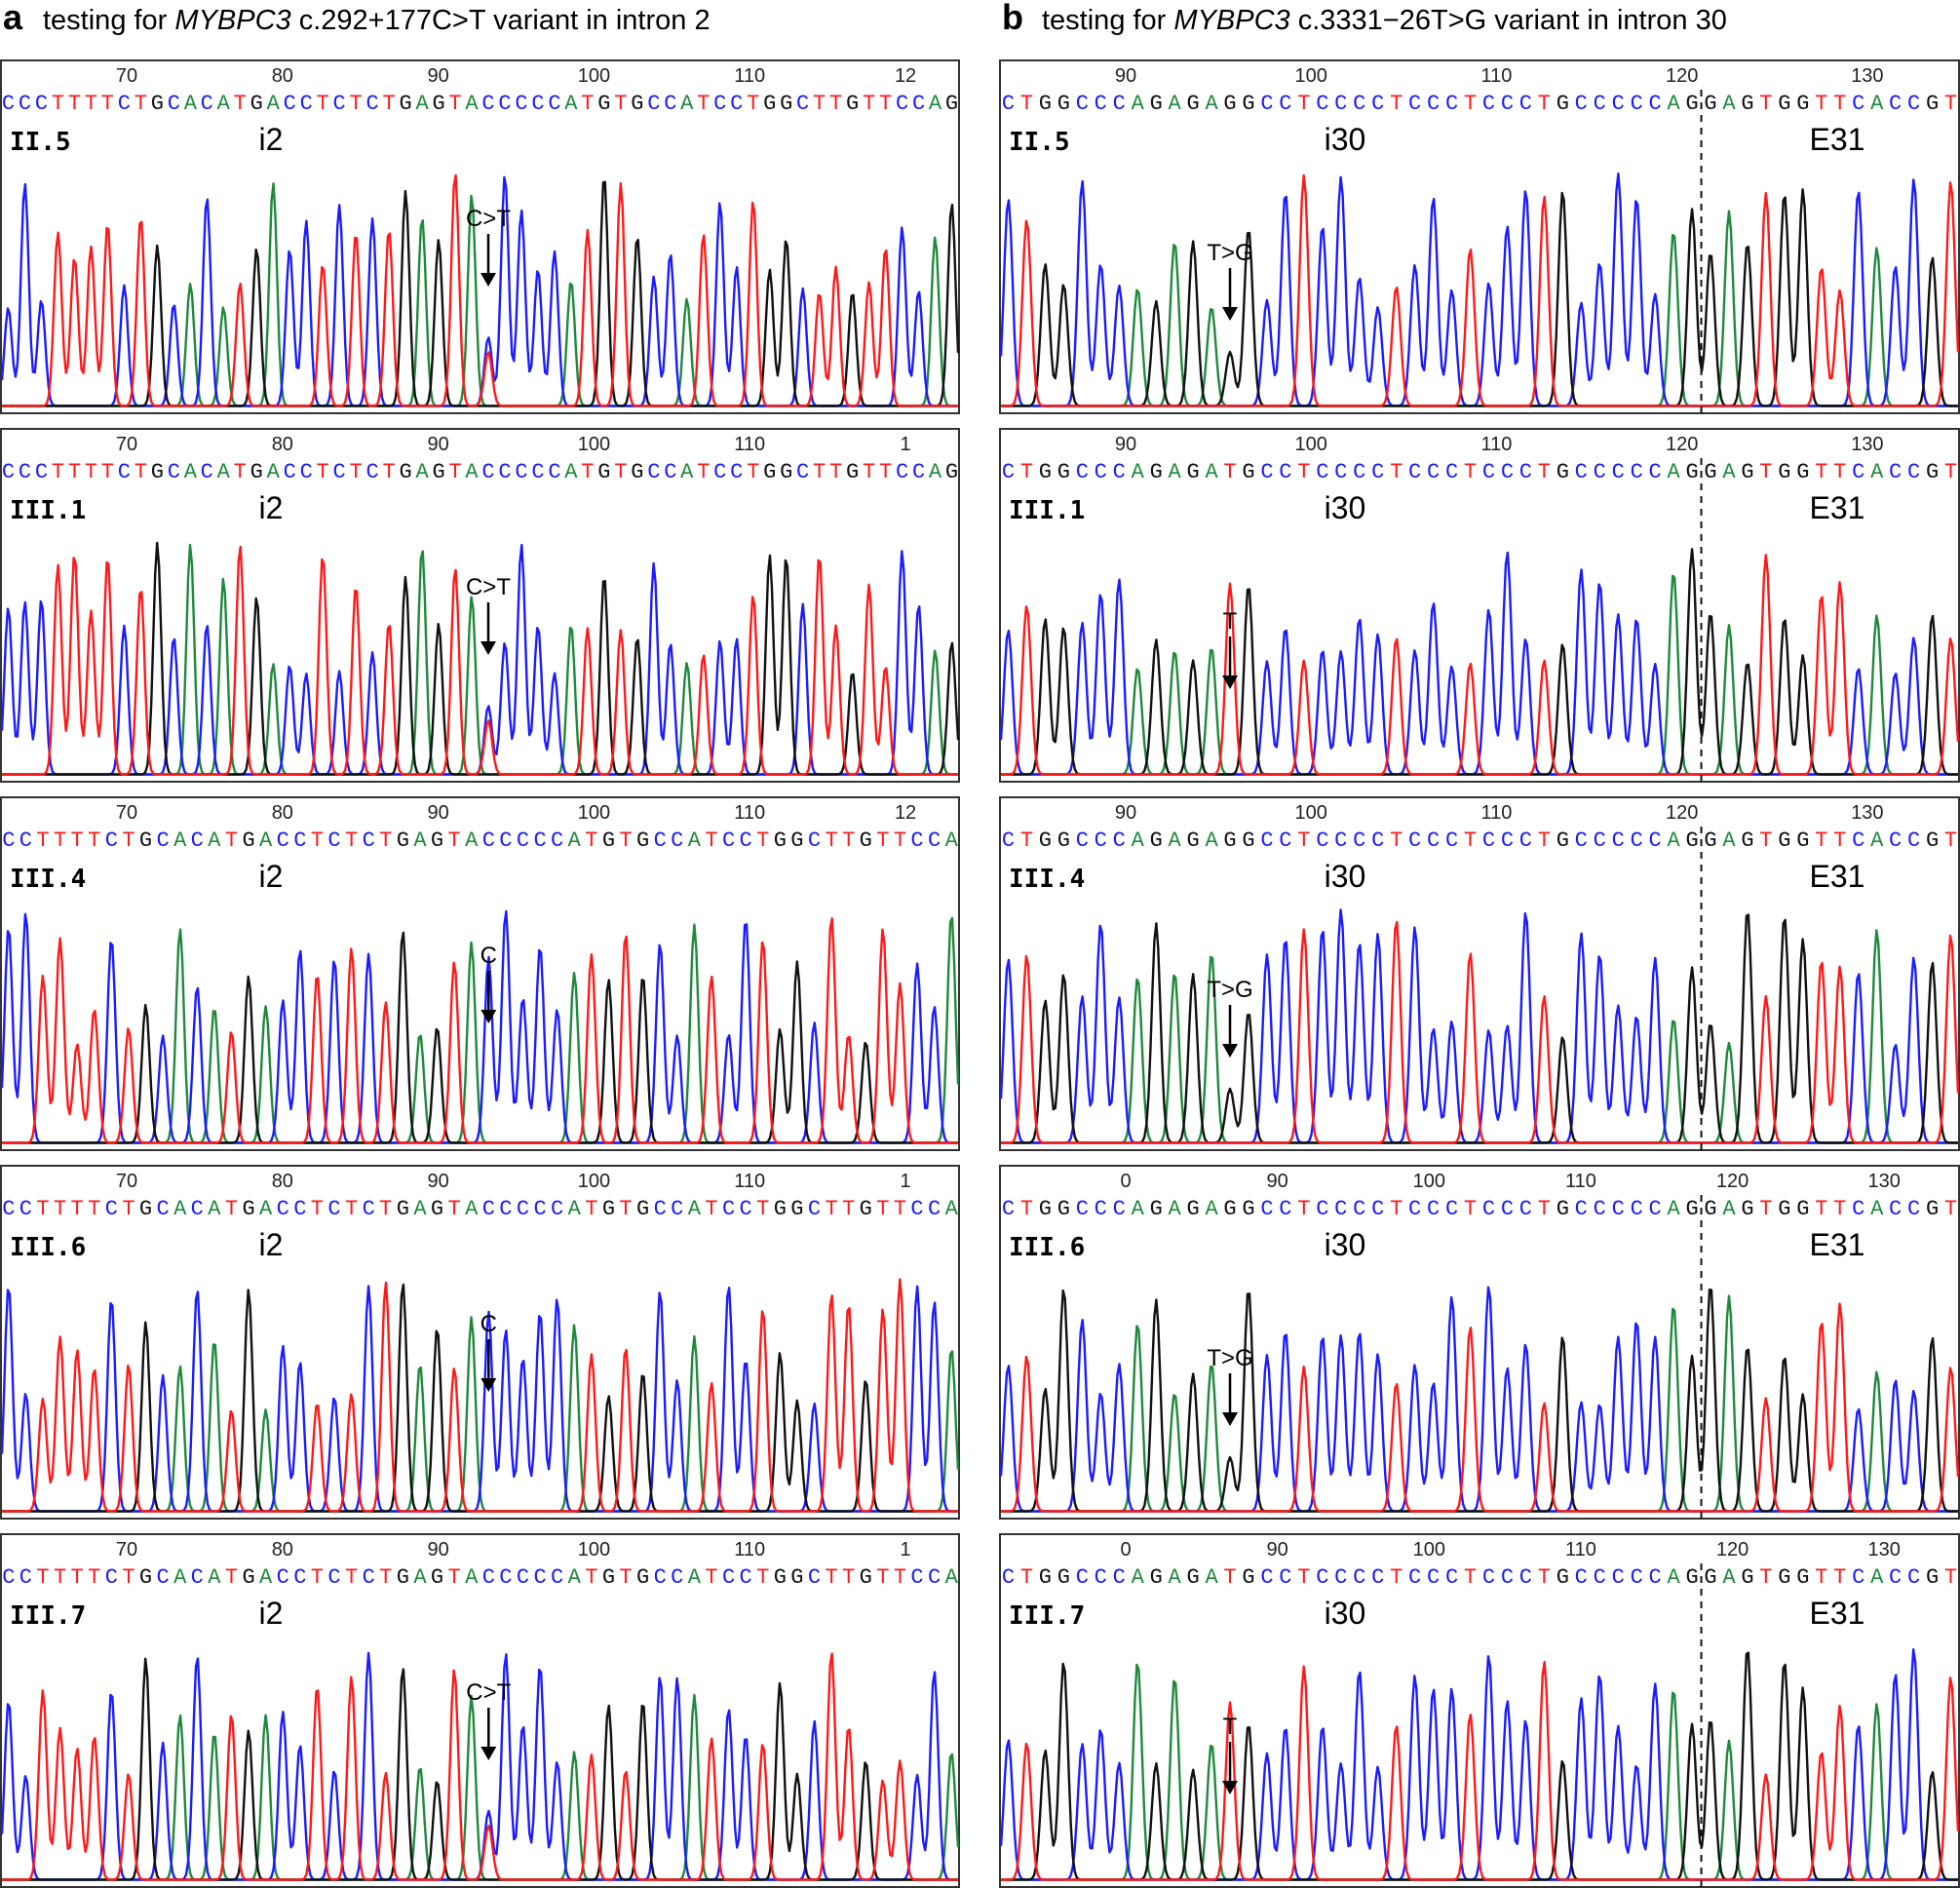 The image size is (1960, 1888). Describe the element at coordinates (1231, 314) in the screenshot. I see `variant-arrow-head` at that location.